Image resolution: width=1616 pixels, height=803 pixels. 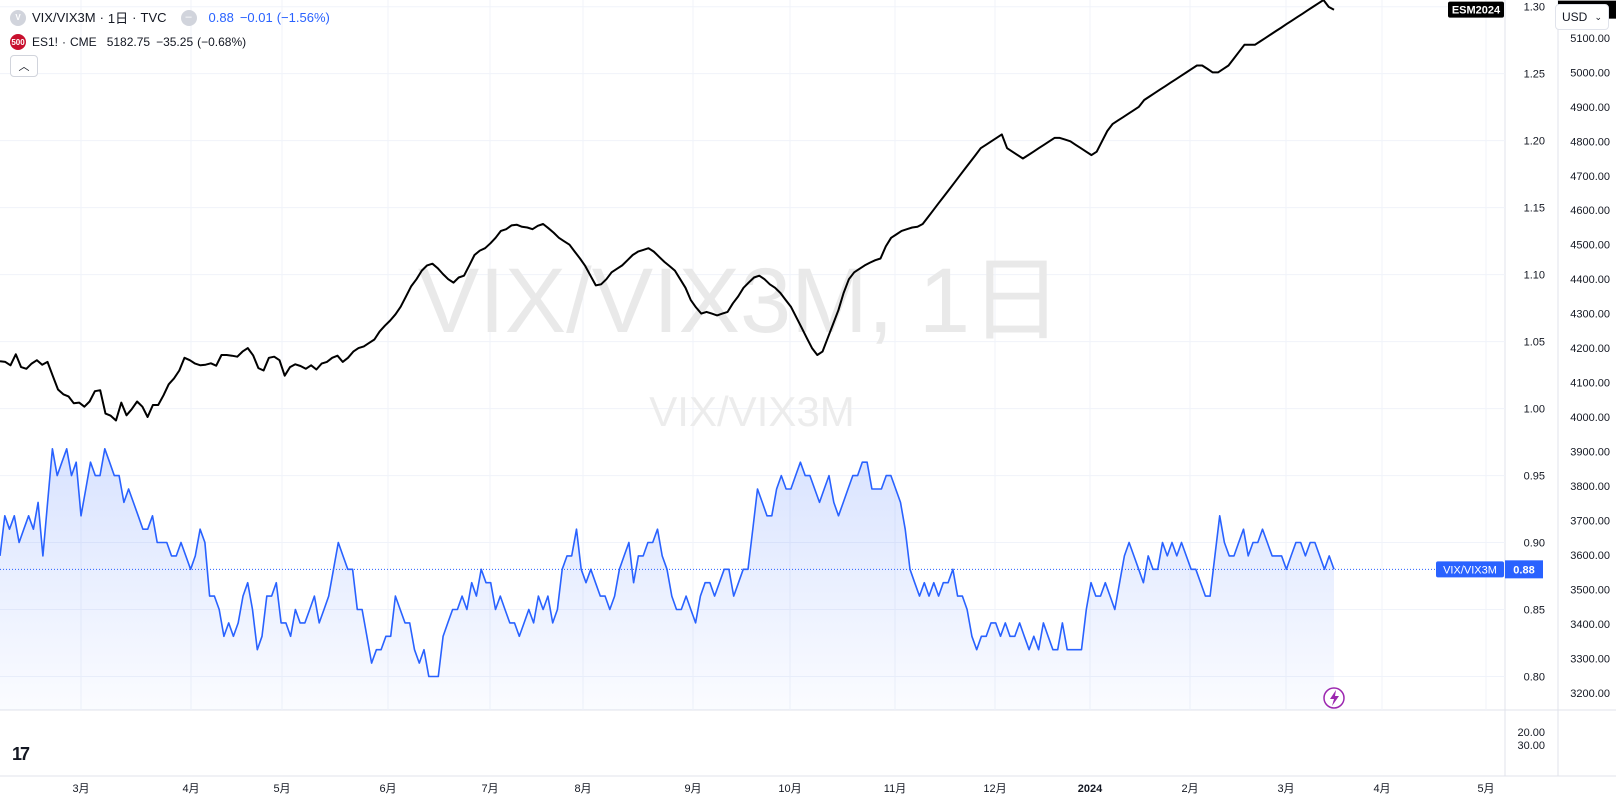 I want to click on sub-pane-tick-label: 30.00, so click(x=1531, y=746).